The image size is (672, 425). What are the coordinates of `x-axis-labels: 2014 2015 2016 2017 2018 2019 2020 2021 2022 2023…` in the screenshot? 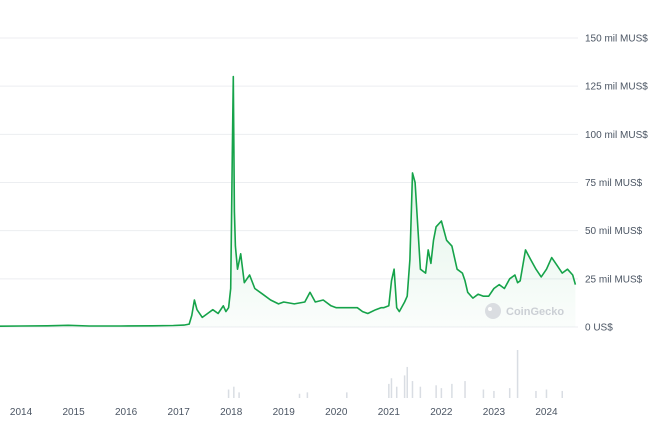 It's located at (284, 412).